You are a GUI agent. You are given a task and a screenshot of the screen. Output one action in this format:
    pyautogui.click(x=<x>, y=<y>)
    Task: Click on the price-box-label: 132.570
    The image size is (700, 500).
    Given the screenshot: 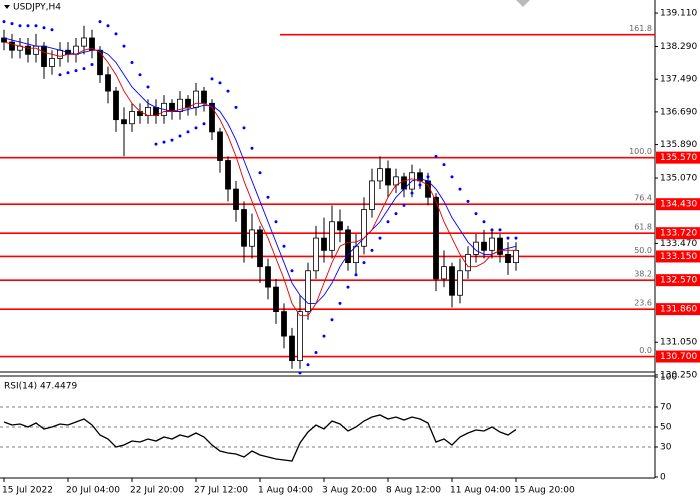 What is the action you would take?
    pyautogui.click(x=678, y=281)
    